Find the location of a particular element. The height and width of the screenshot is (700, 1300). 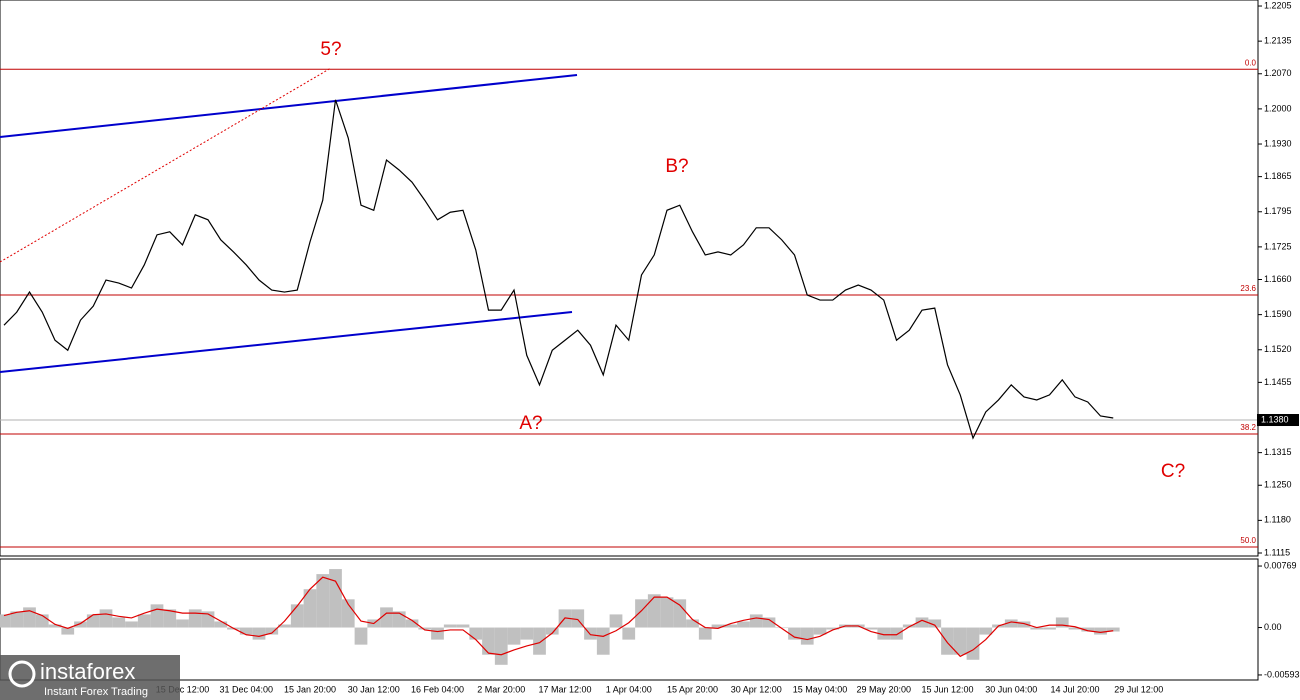

x-tick-label: 29 May 20:00 is located at coordinates (883, 689).